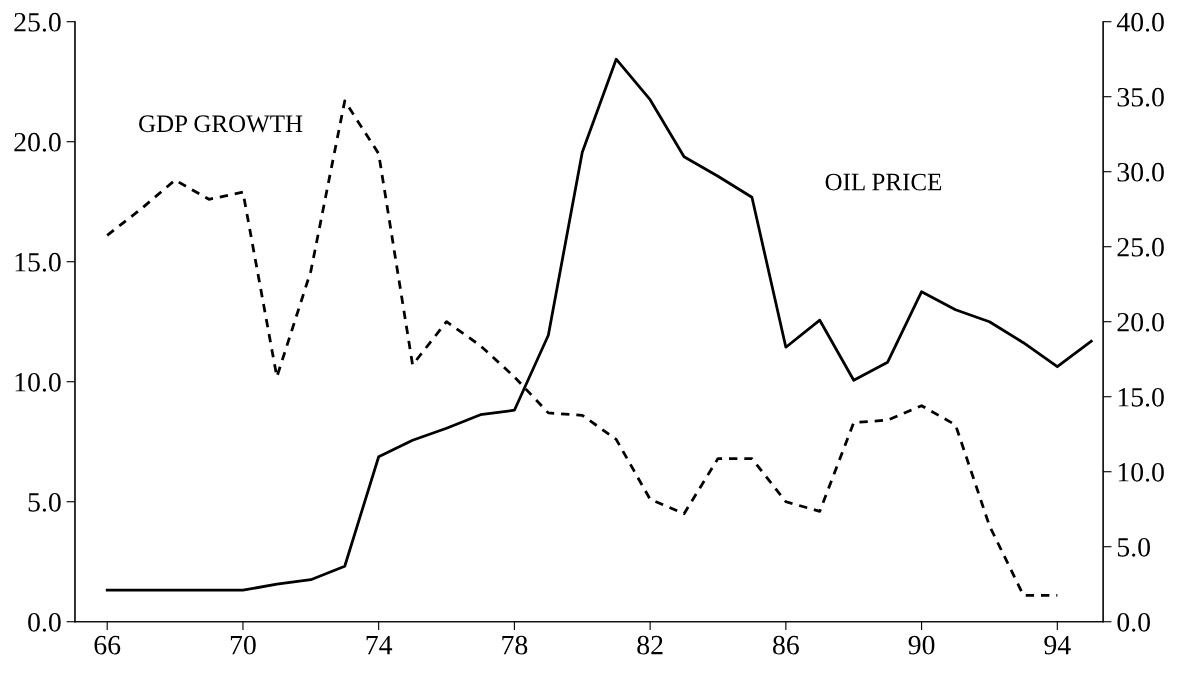  What do you see at coordinates (1133, 547) in the screenshot?
I see `y2-tick-label: 5.0` at bounding box center [1133, 547].